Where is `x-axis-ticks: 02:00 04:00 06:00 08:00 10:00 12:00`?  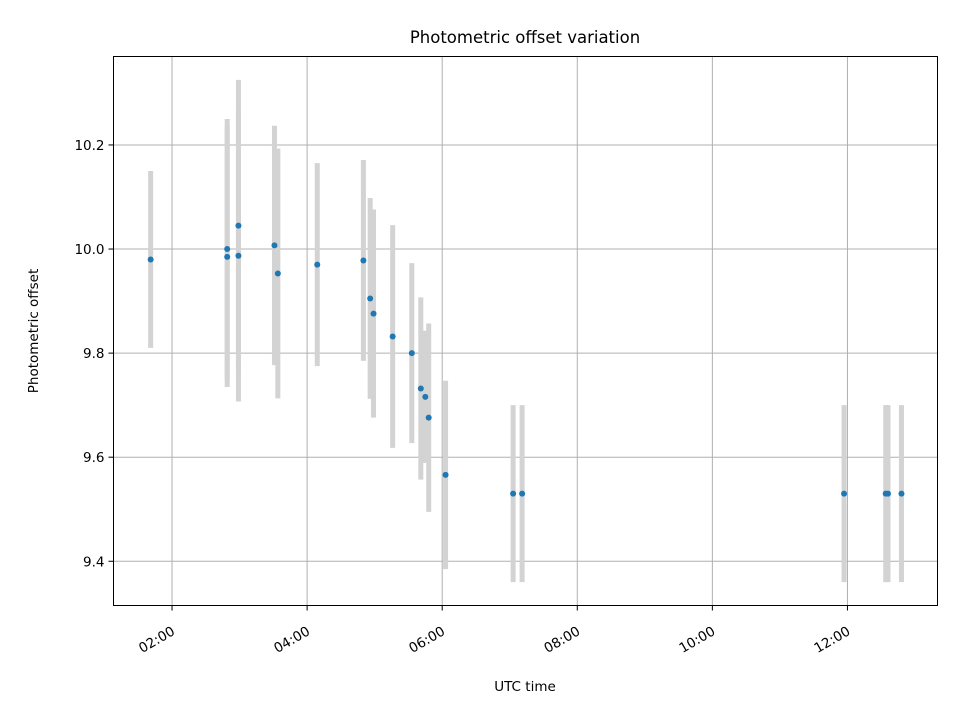
x-axis-ticks: 02:00 04:00 06:00 08:00 10:00 12:00 is located at coordinates (495, 631).